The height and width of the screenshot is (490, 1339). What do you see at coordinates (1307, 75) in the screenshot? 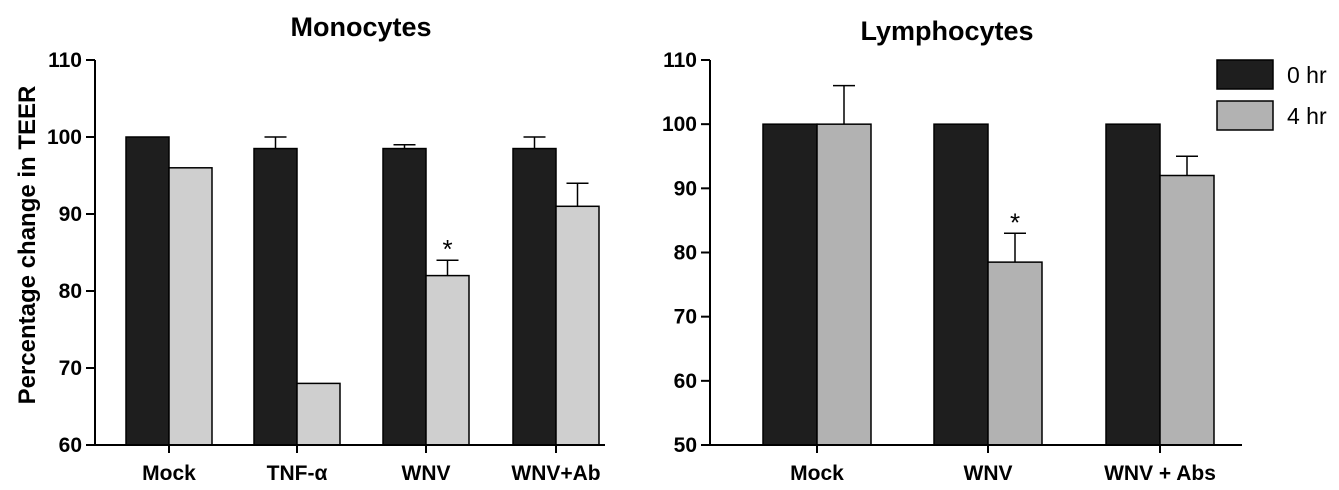
I see `legend-label-0hr: 0 hr` at bounding box center [1307, 75].